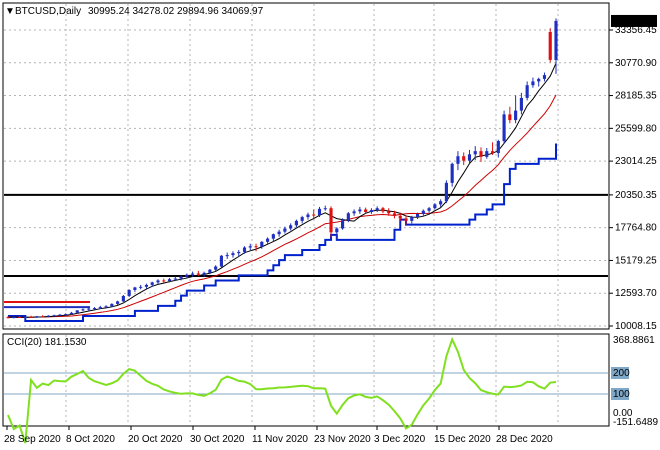 The width and height of the screenshot is (660, 450). Describe the element at coordinates (10, 11) in the screenshot. I see `collapse-arrow-icon: ▼` at that location.